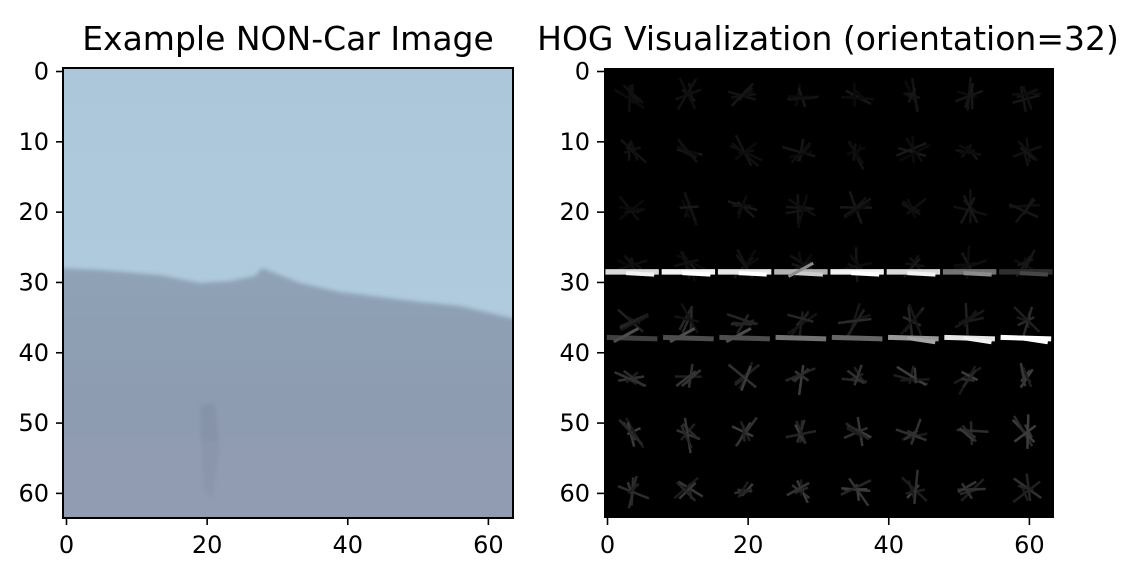 This screenshot has width=1146, height=588. What do you see at coordinates (347, 545) in the screenshot?
I see `x-tick-label: 40` at bounding box center [347, 545].